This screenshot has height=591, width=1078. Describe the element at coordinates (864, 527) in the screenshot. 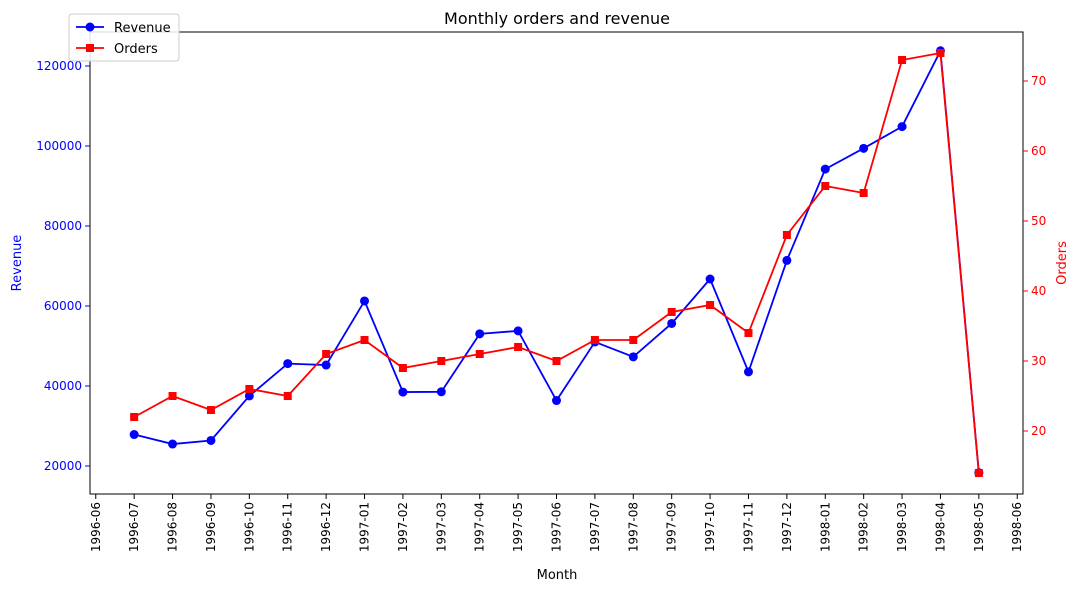

I see `x-tick-label: 1998-02` at that location.